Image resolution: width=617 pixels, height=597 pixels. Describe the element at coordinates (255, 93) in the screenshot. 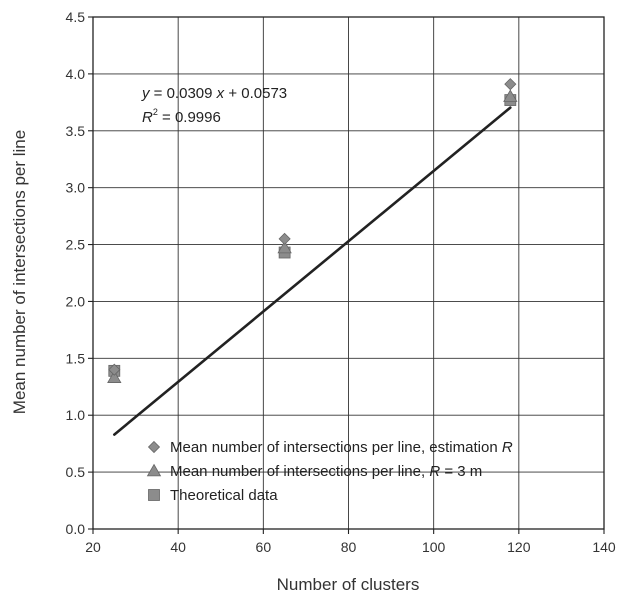

I see `eq-tail: + 0.0573` at that location.